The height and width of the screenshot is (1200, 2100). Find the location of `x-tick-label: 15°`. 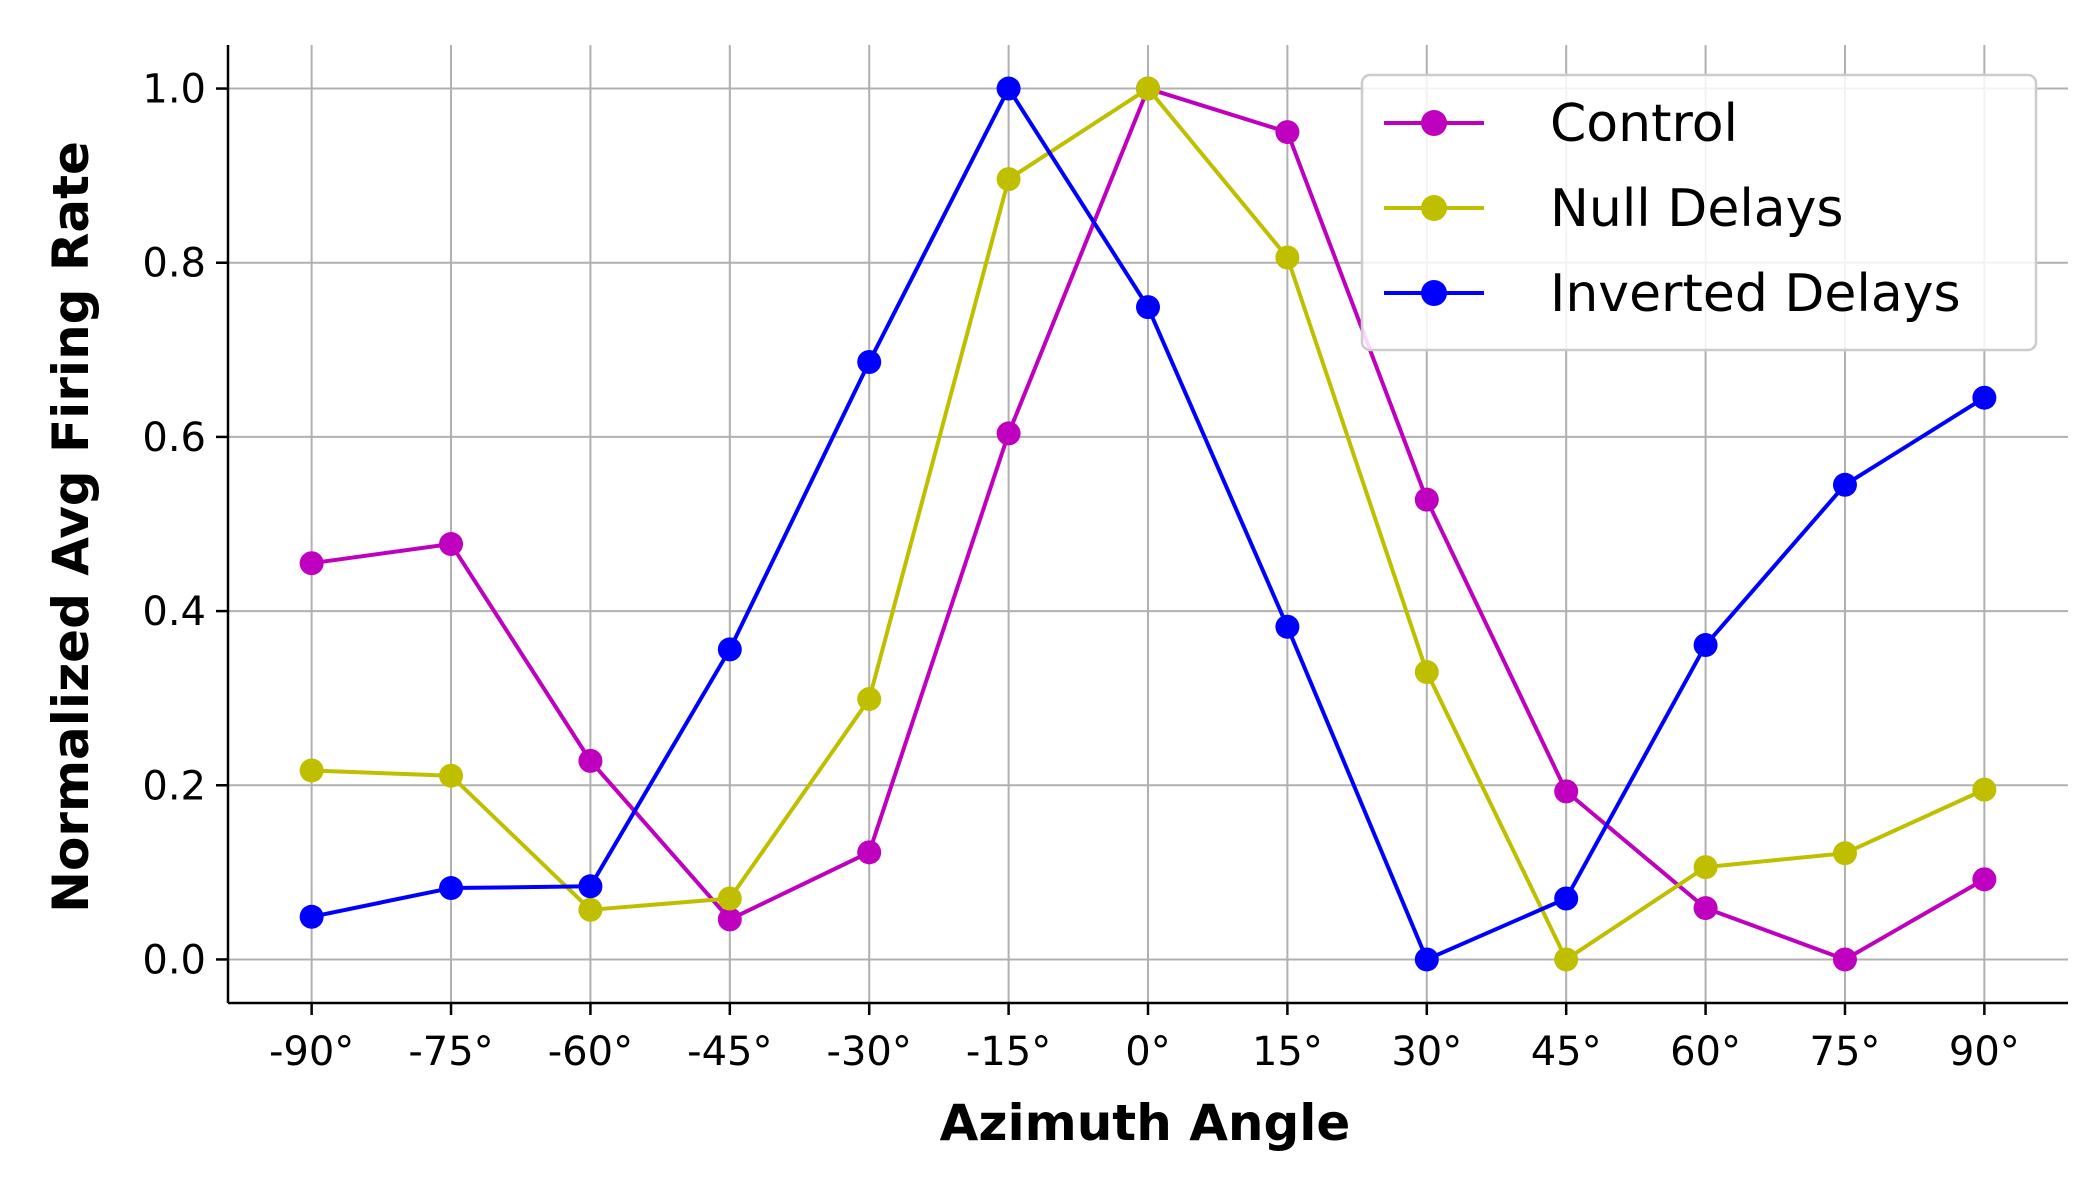

x-tick-label: 15° is located at coordinates (1287, 1052).